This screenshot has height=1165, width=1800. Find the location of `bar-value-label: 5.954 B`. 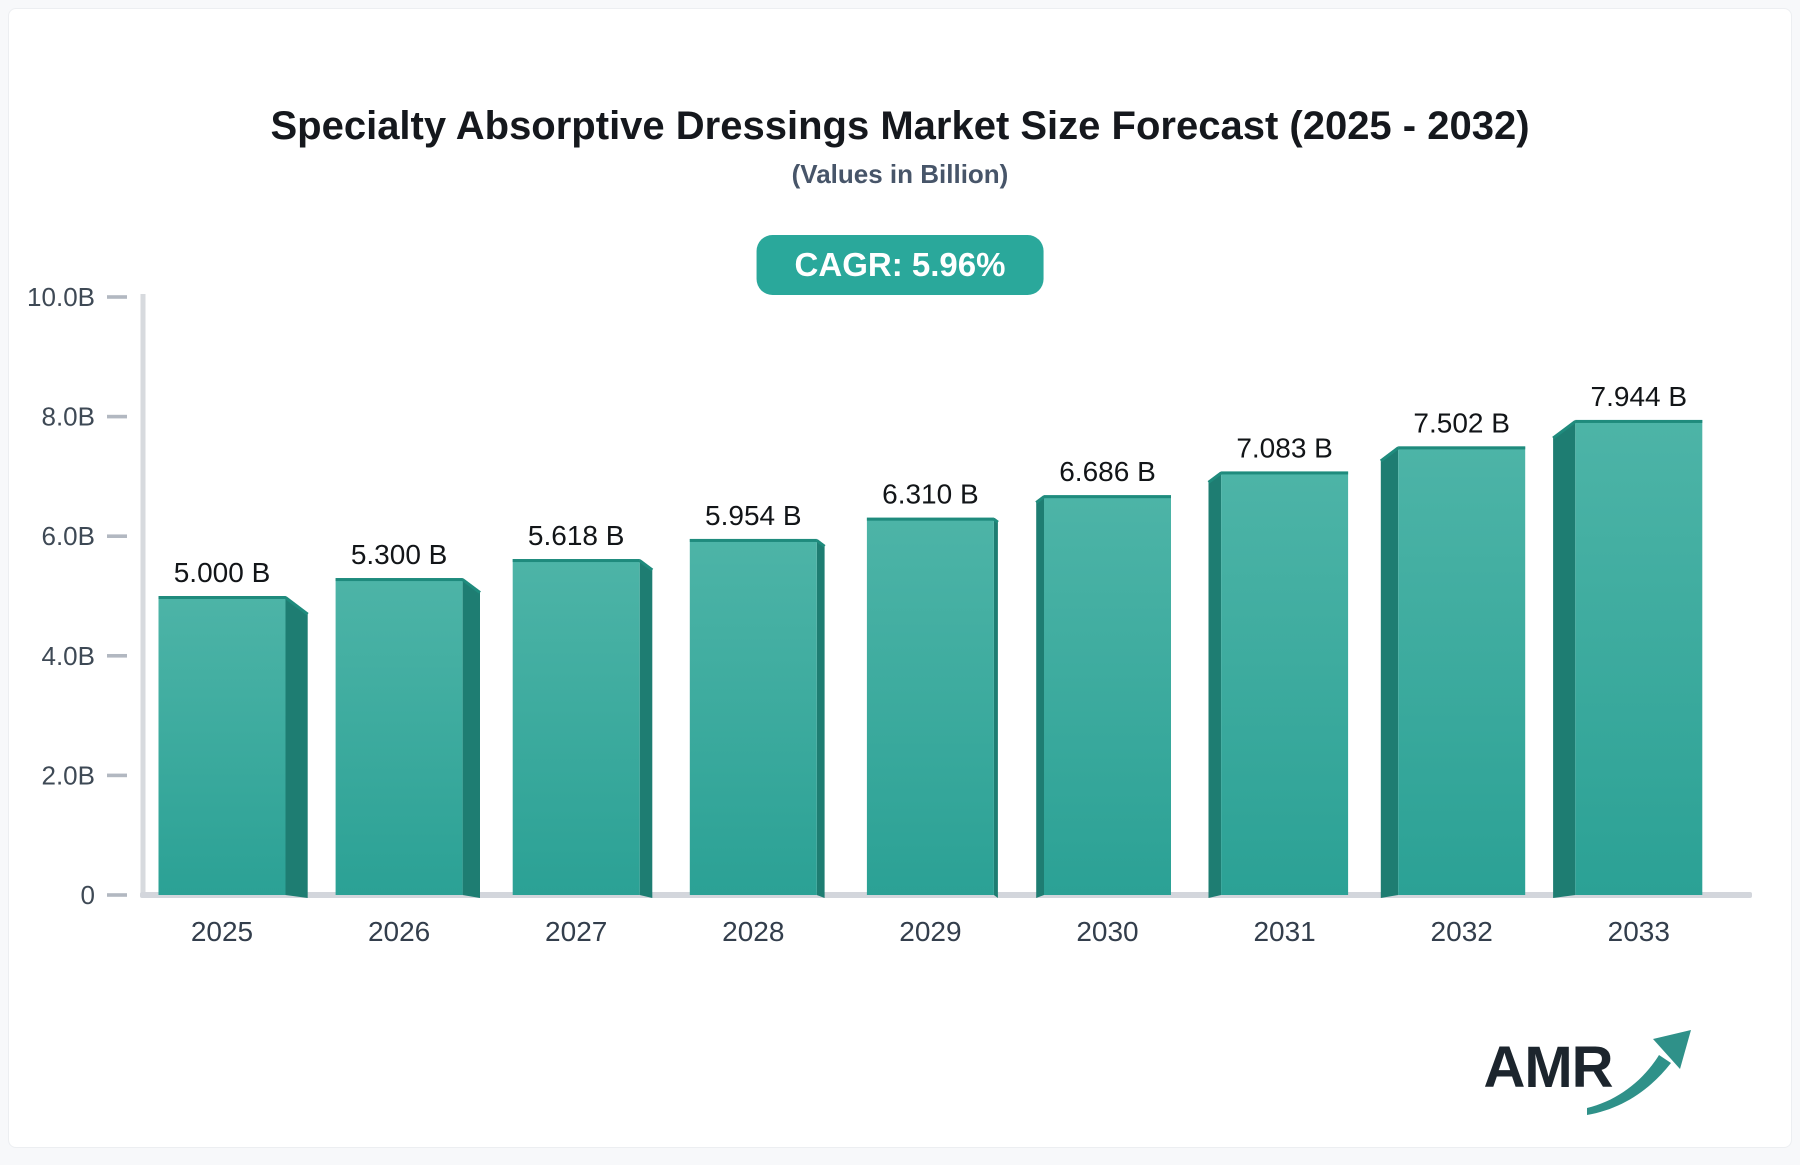

bar-value-label: 5.954 B is located at coordinates (753, 515).